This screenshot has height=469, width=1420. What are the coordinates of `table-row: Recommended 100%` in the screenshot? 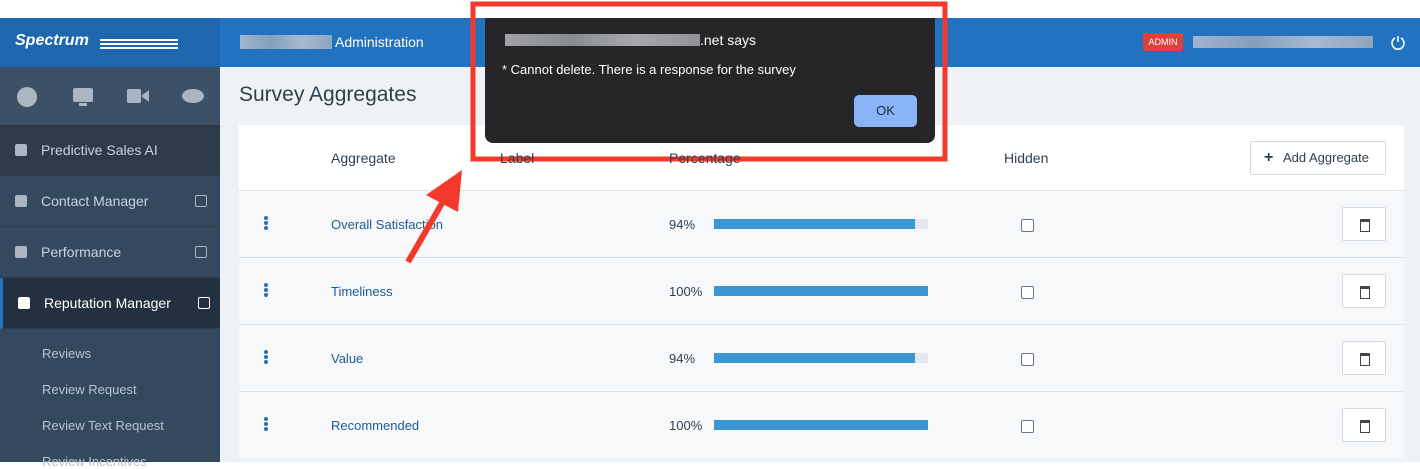 It's located at (821, 424).